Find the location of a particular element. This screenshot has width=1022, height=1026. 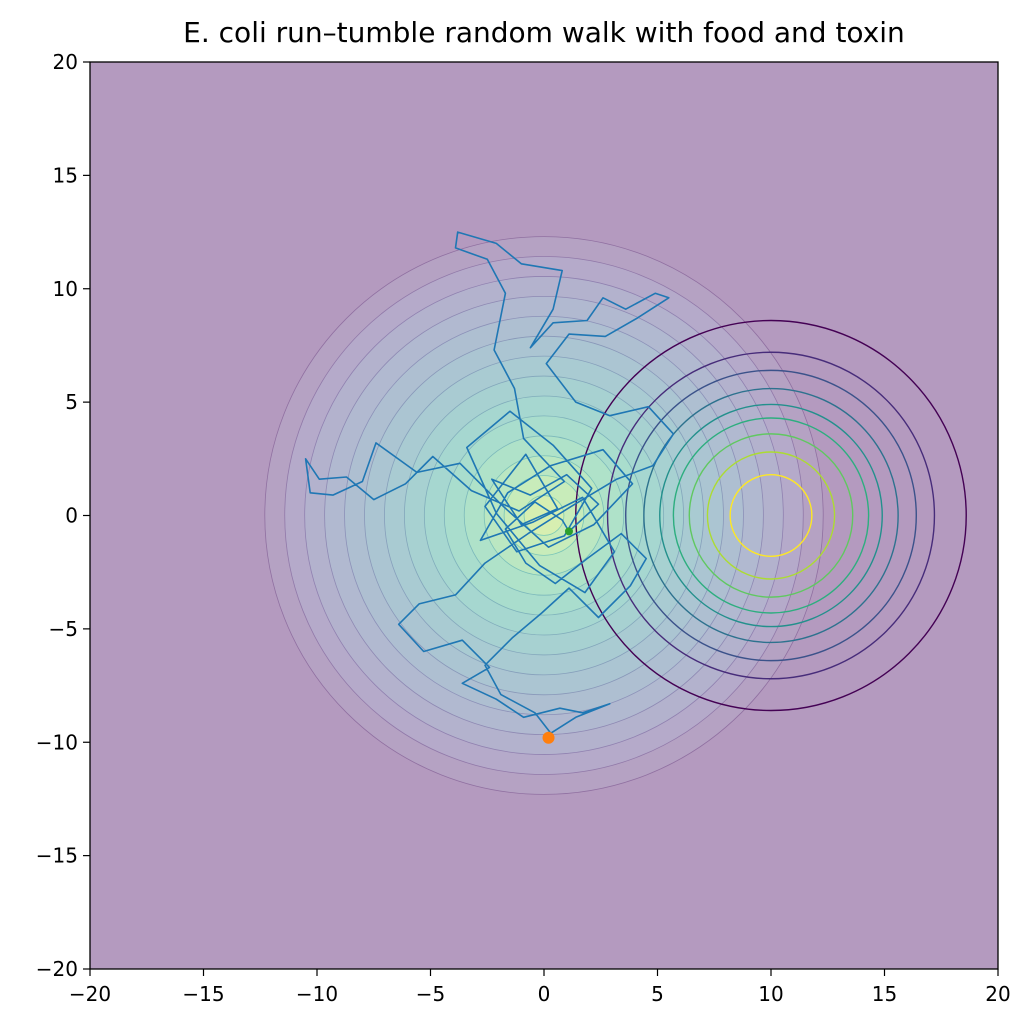

x-axis: −20 −15 −10 −5 0 5 10 15 20 is located at coordinates (540, 987).